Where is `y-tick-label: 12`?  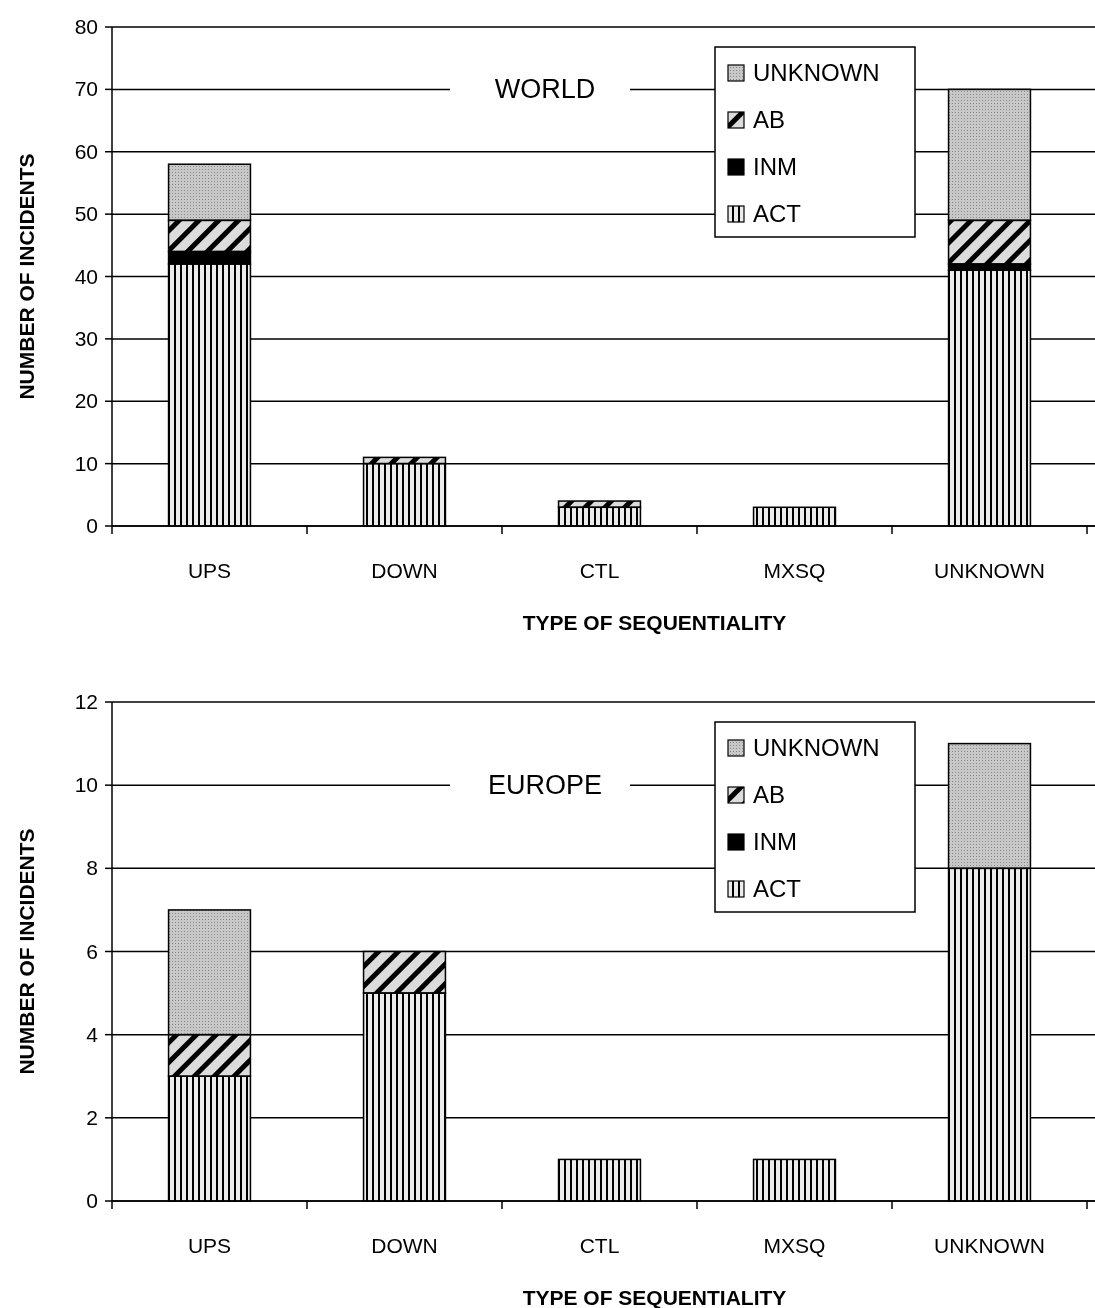 y-tick-label: 12 is located at coordinates (86, 701).